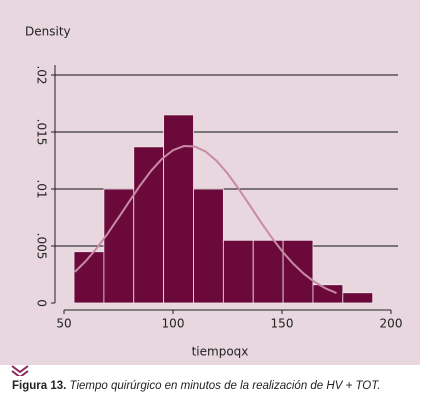 The image size is (428, 413). What do you see at coordinates (42, 132) in the screenshot?
I see `y-tick-label: .015` at bounding box center [42, 132].